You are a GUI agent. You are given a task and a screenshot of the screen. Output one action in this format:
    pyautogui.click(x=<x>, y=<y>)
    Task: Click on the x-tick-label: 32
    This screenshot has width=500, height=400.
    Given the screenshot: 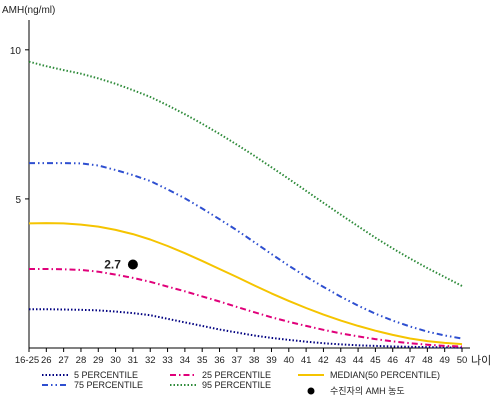 What is the action you would take?
    pyautogui.click(x=150, y=360)
    